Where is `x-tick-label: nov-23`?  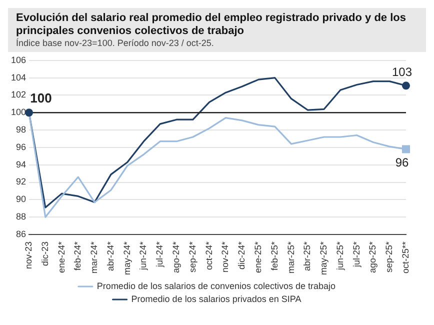 x-tick-label: nov-23 is located at coordinates (29, 255).